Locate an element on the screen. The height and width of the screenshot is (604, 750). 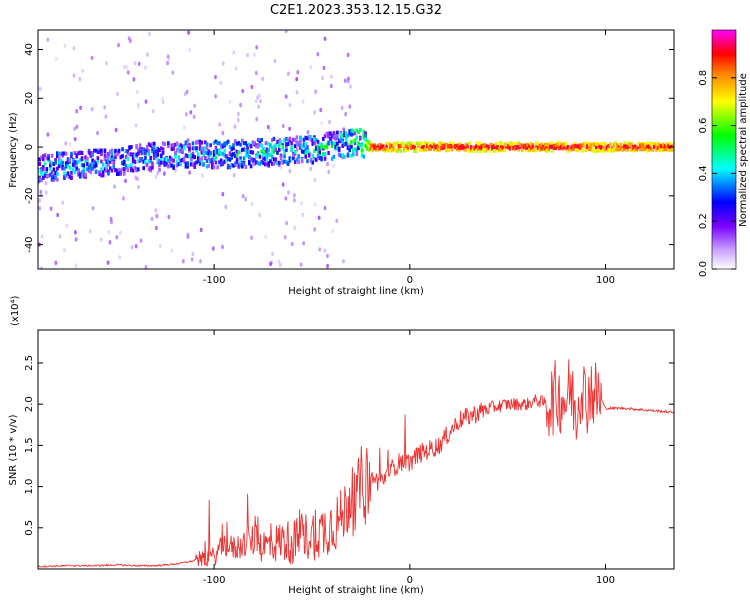
spectrogram-y-label: Frequency (Hz) is located at coordinates (13, 150).